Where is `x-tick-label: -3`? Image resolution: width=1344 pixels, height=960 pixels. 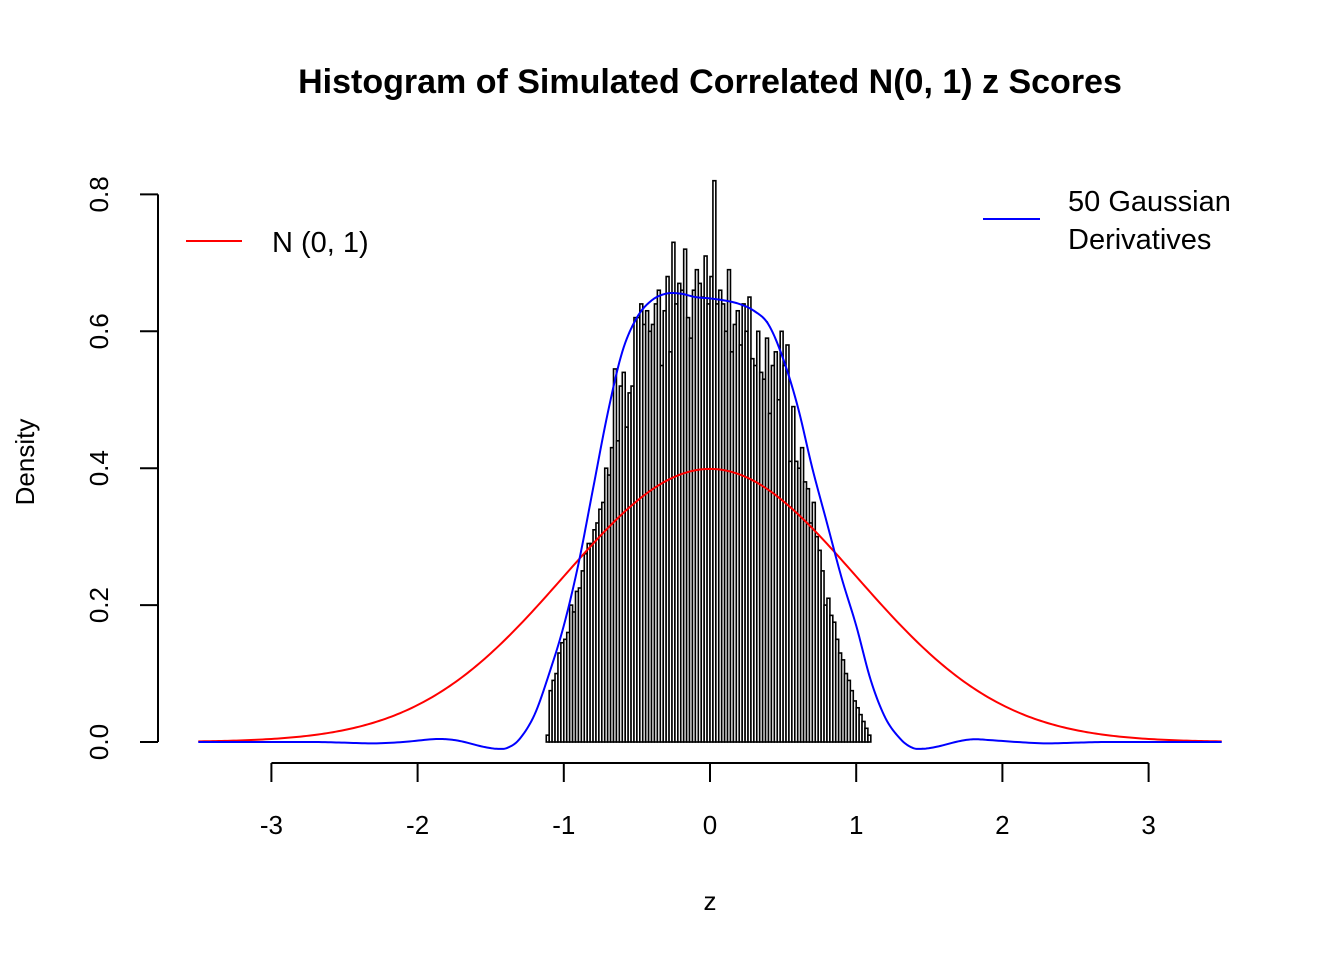
x-tick-label: -3 is located at coordinates (271, 825).